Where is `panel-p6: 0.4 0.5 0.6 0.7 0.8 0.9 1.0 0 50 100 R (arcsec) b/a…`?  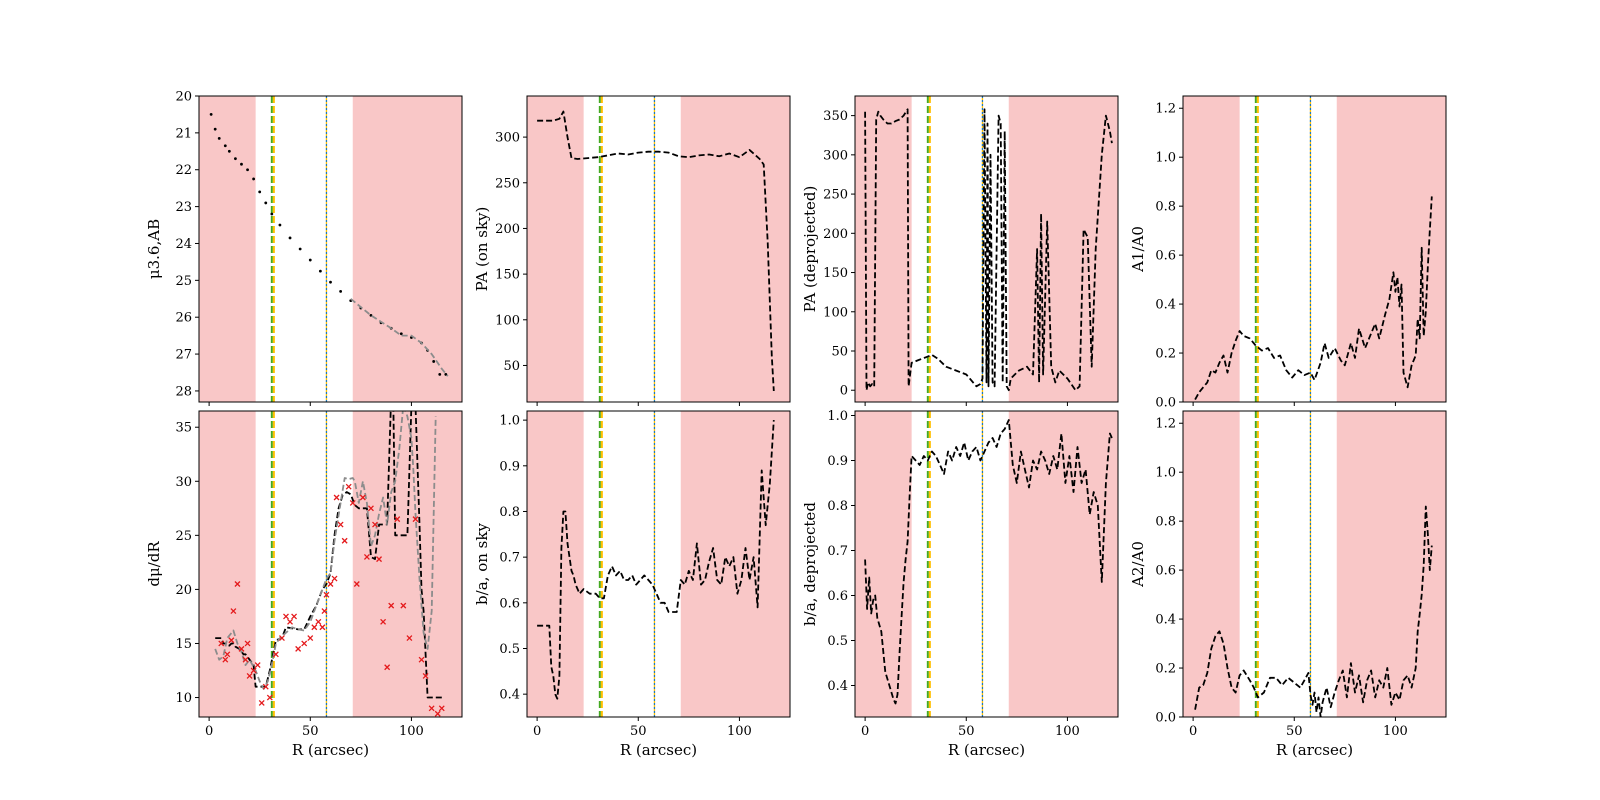
panel-p6: 0.4 0.5 0.6 0.7 0.8 0.9 1.0 0 50 100 R (arcsec) b/a… is located at coordinates (632, 584).